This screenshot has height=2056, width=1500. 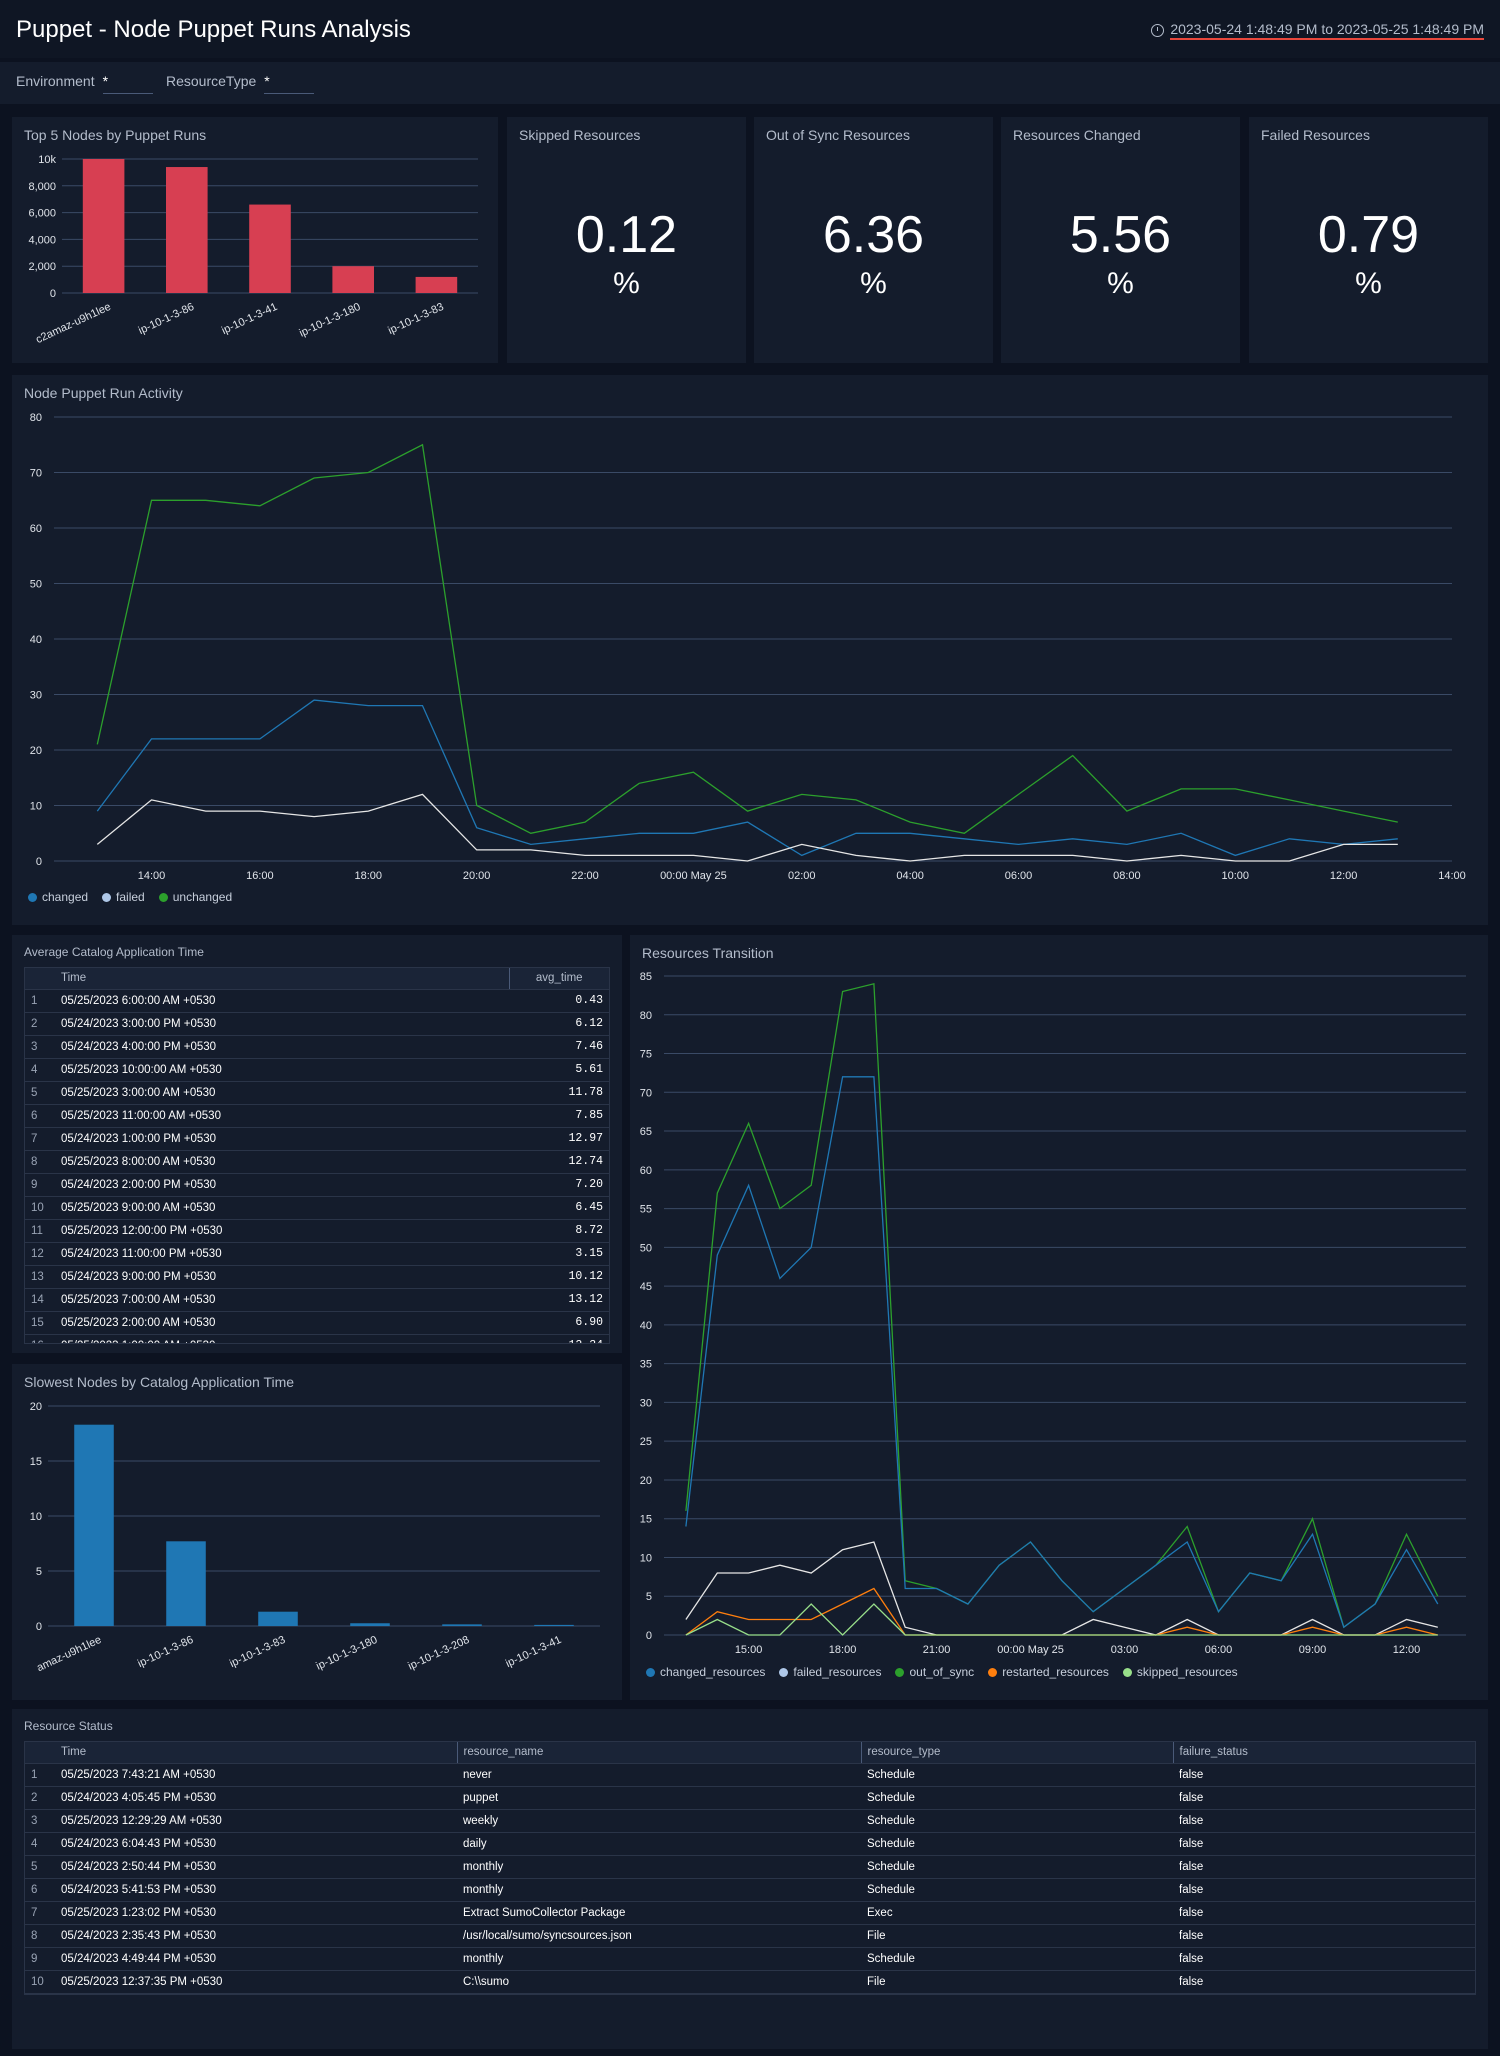 I want to click on table-cell: daily, so click(x=659, y=1844).